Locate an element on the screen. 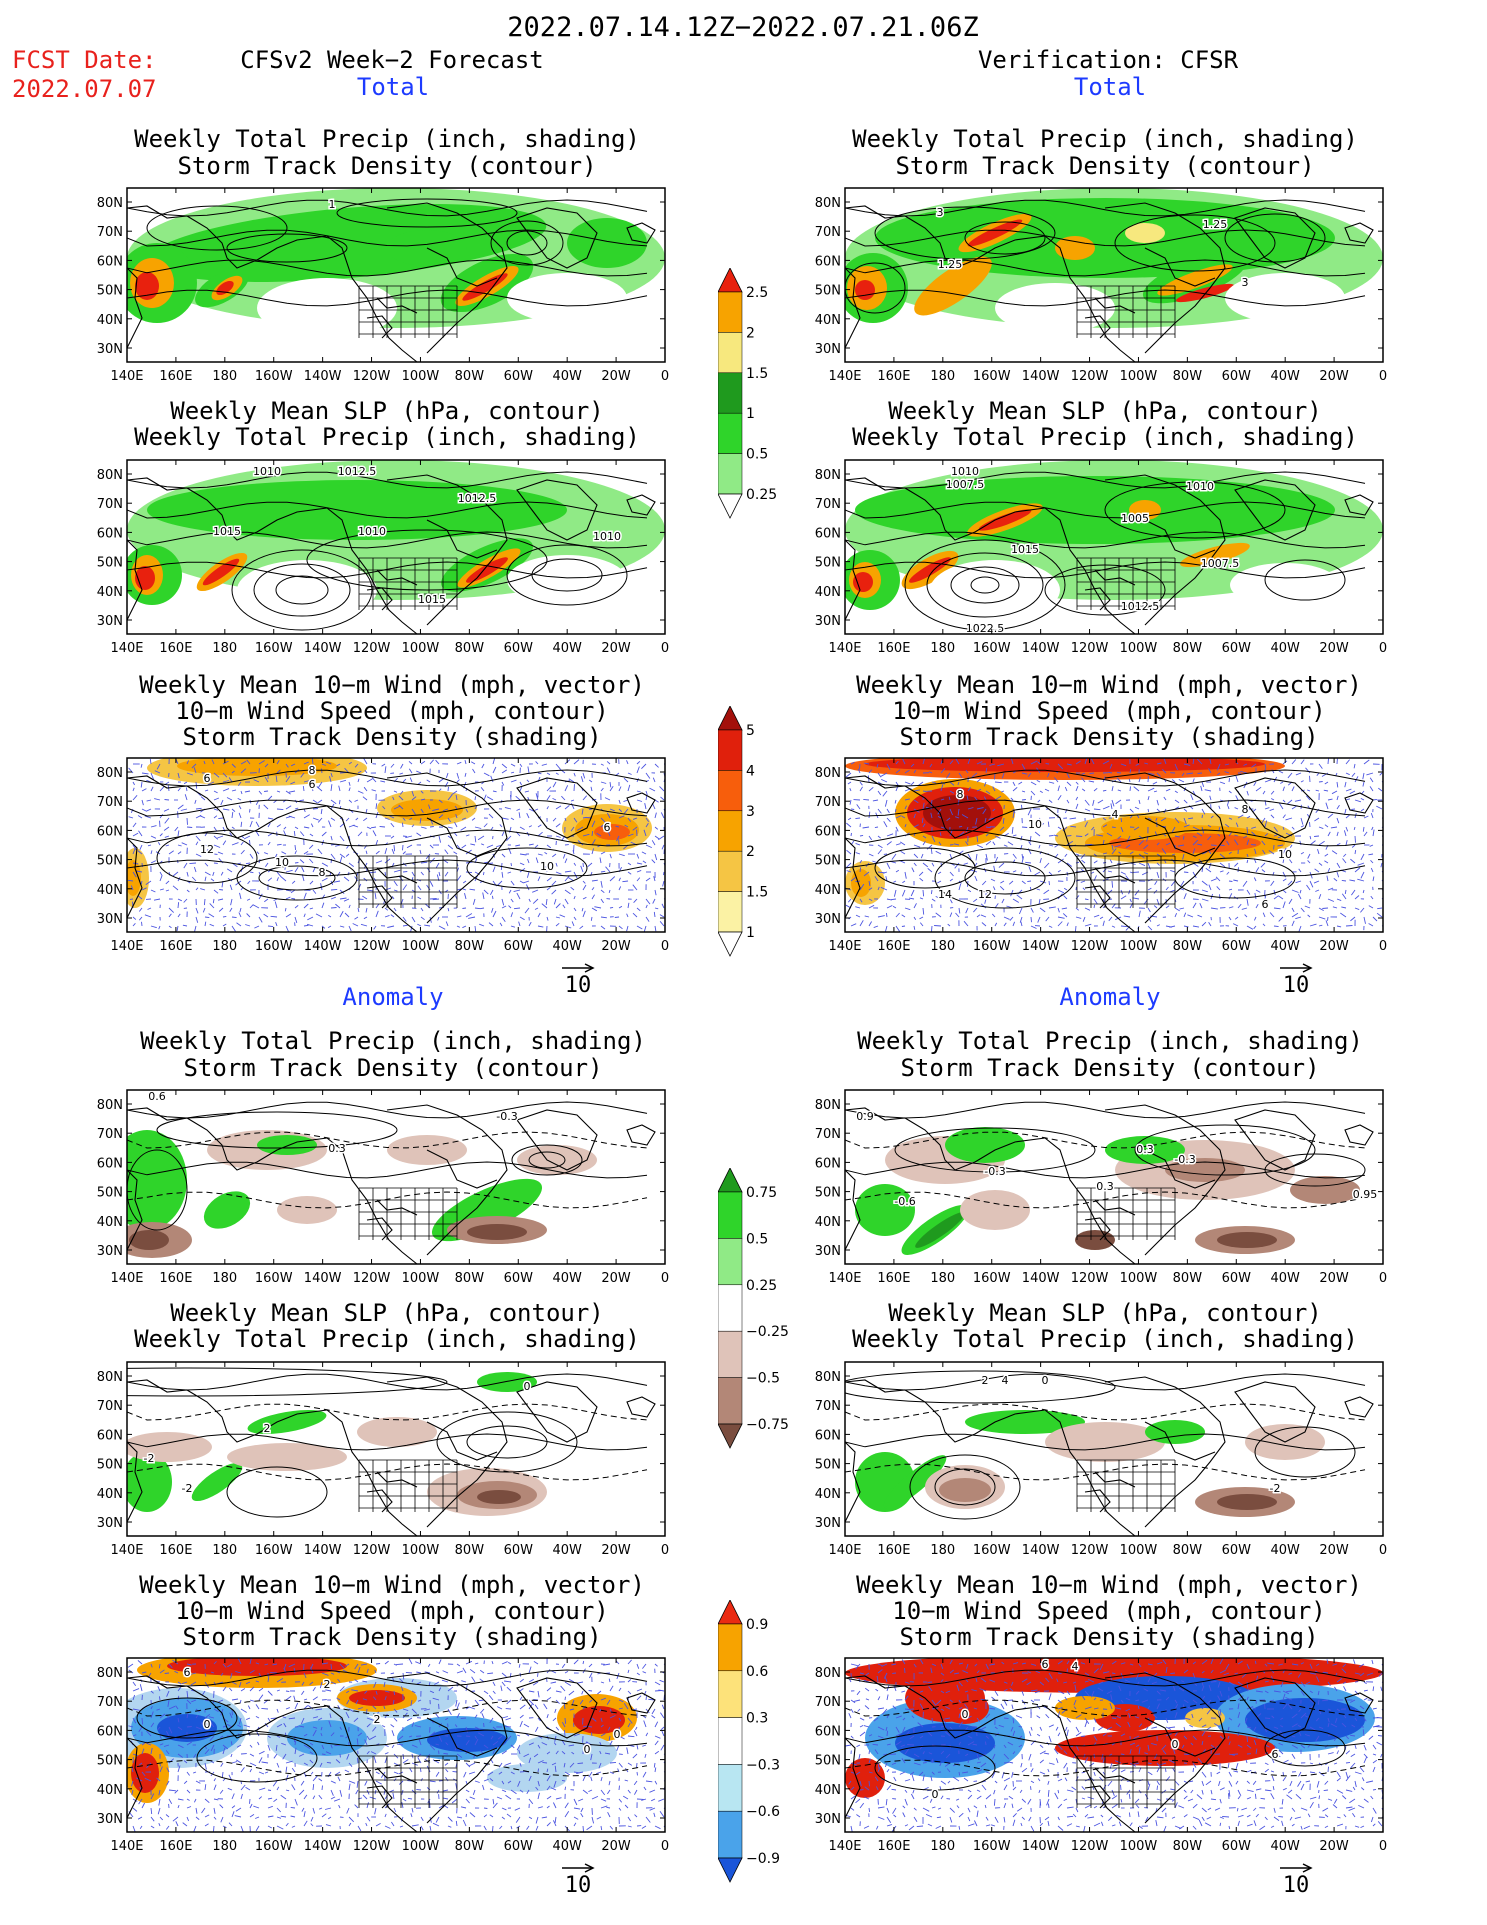 This screenshot has height=1925, width=1487. title-f-anom-wind-3: Storm Track Density (shading) is located at coordinates (392, 1637).